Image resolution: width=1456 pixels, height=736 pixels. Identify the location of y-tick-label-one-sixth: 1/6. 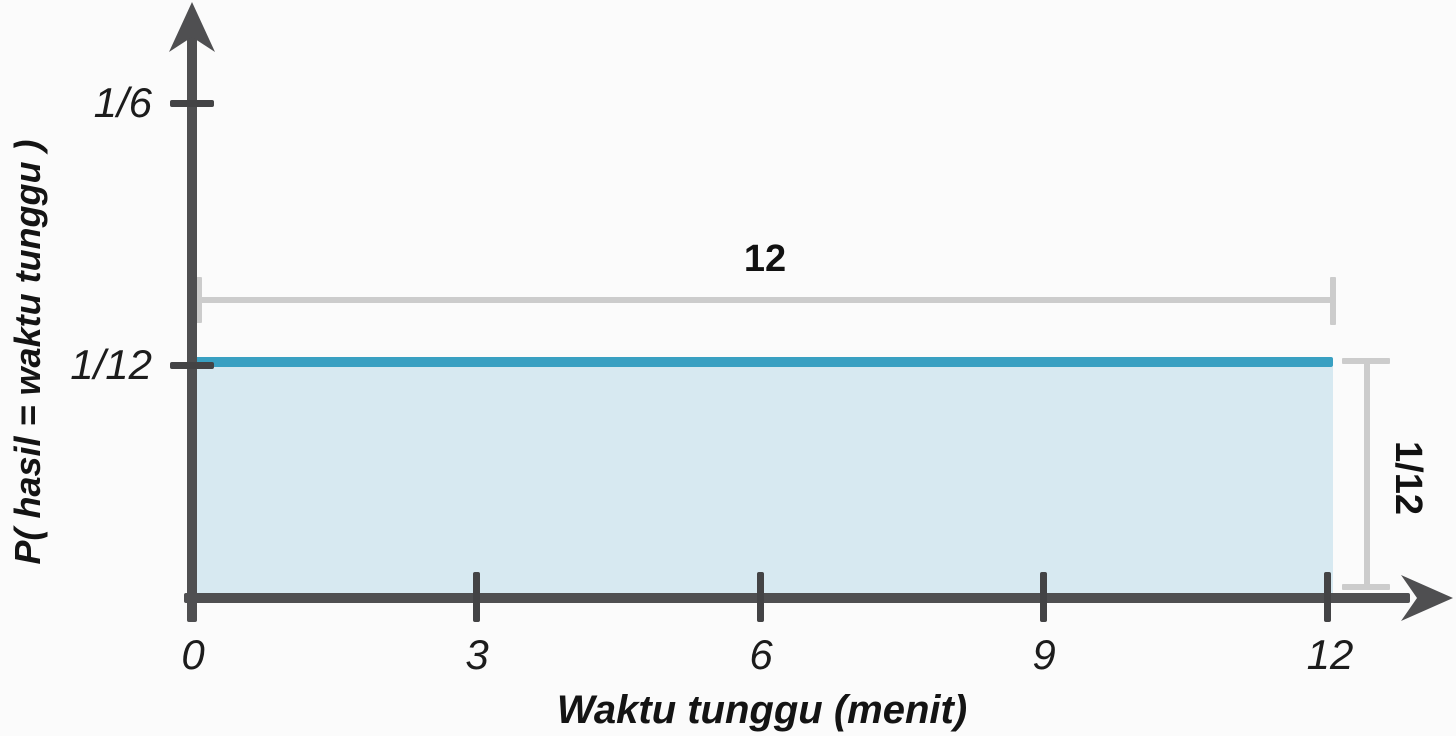
(122, 102).